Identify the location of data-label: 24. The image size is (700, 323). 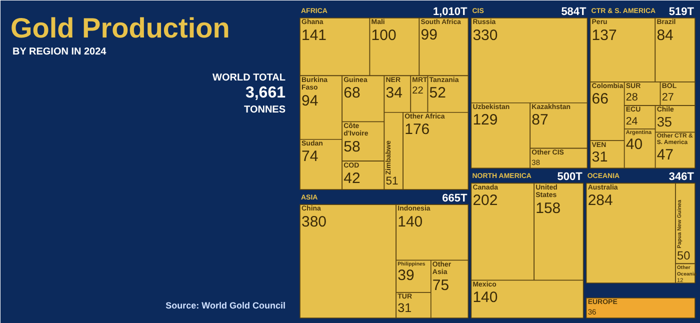
(632, 121).